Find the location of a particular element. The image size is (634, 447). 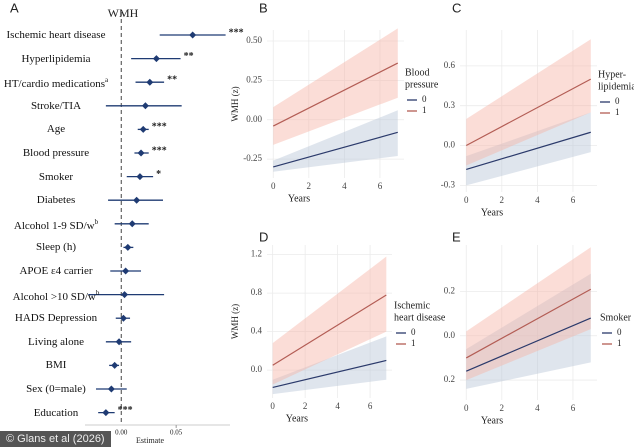

legend-title: pressure is located at coordinates (422, 84).